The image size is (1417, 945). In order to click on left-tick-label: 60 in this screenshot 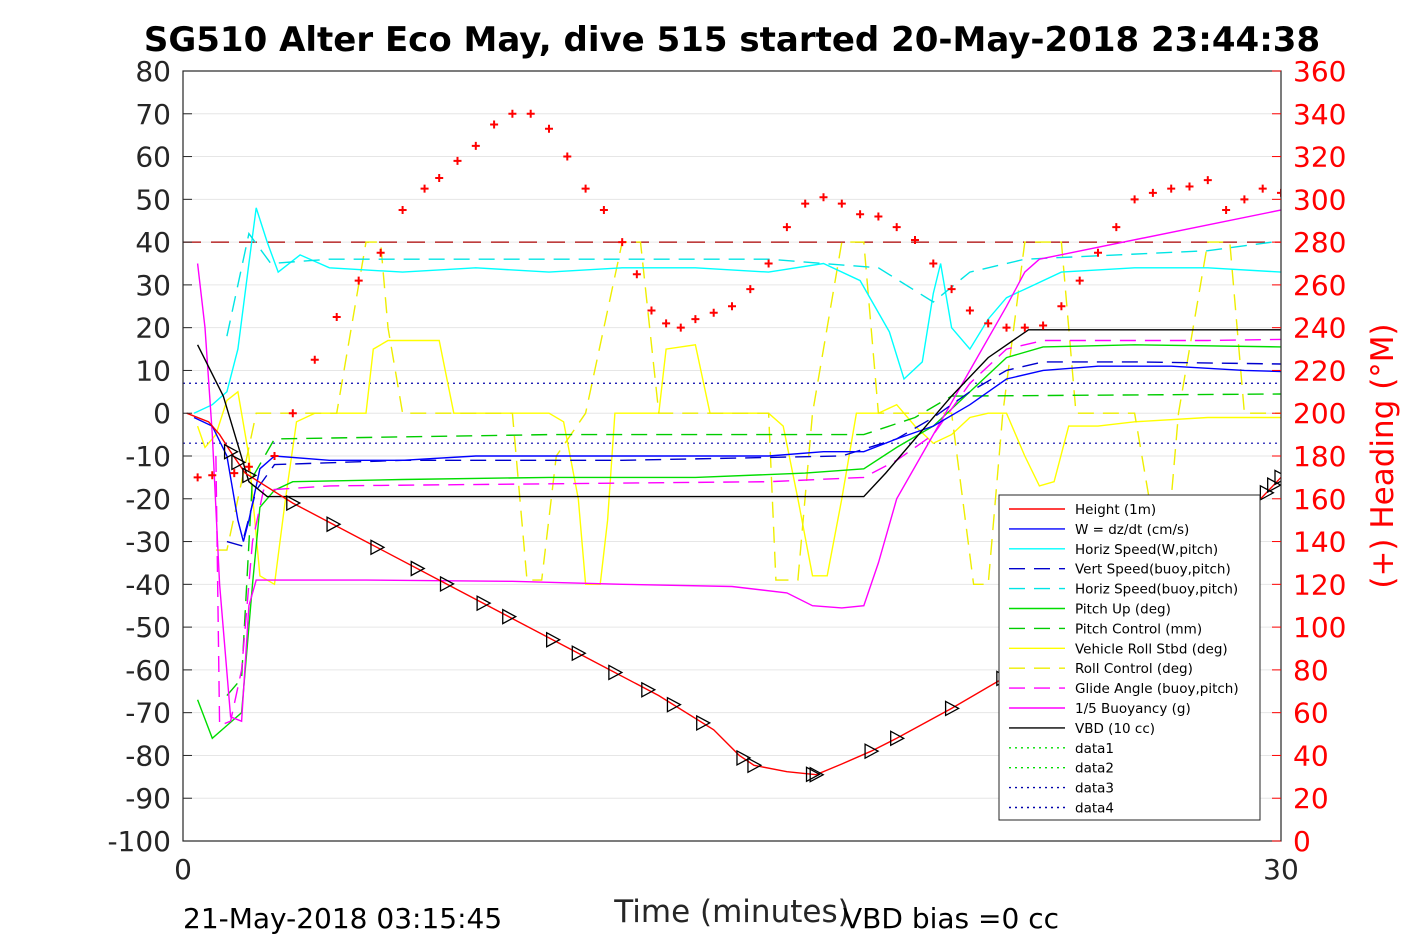, I will do `click(153, 157)`.